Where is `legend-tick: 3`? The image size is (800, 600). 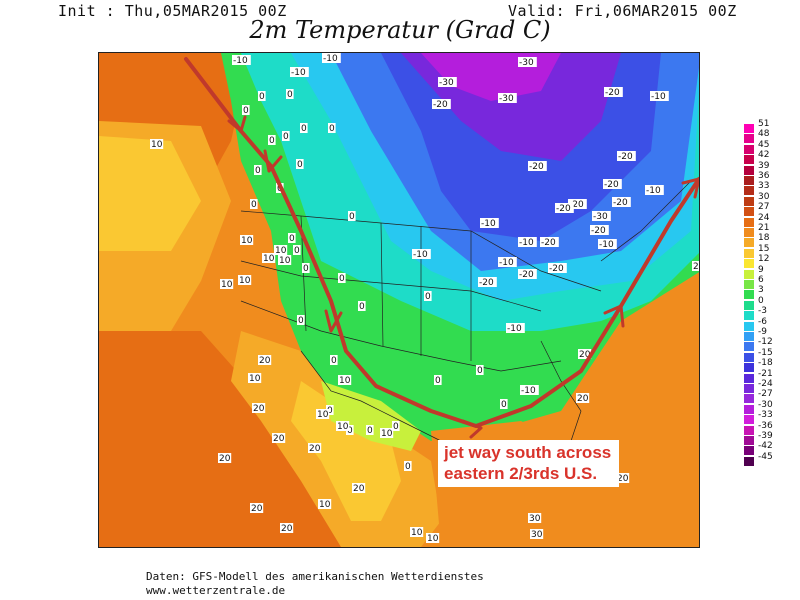
legend-tick: 3 is located at coordinates (761, 290).